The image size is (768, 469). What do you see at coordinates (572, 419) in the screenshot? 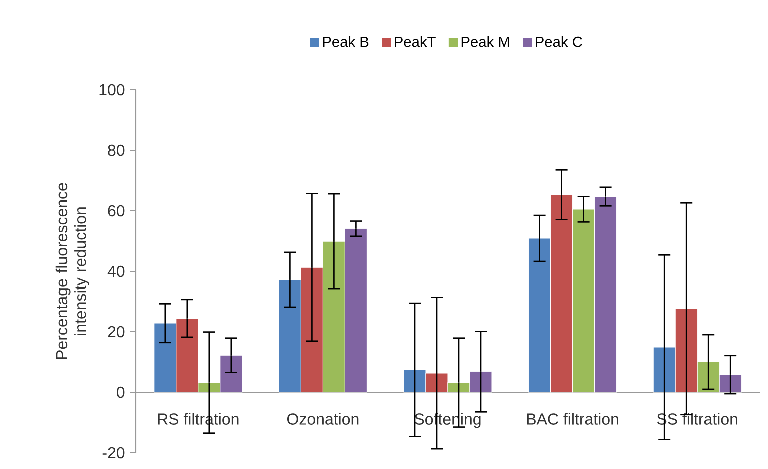
I see `x-tick-label: BAC filtration` at bounding box center [572, 419].